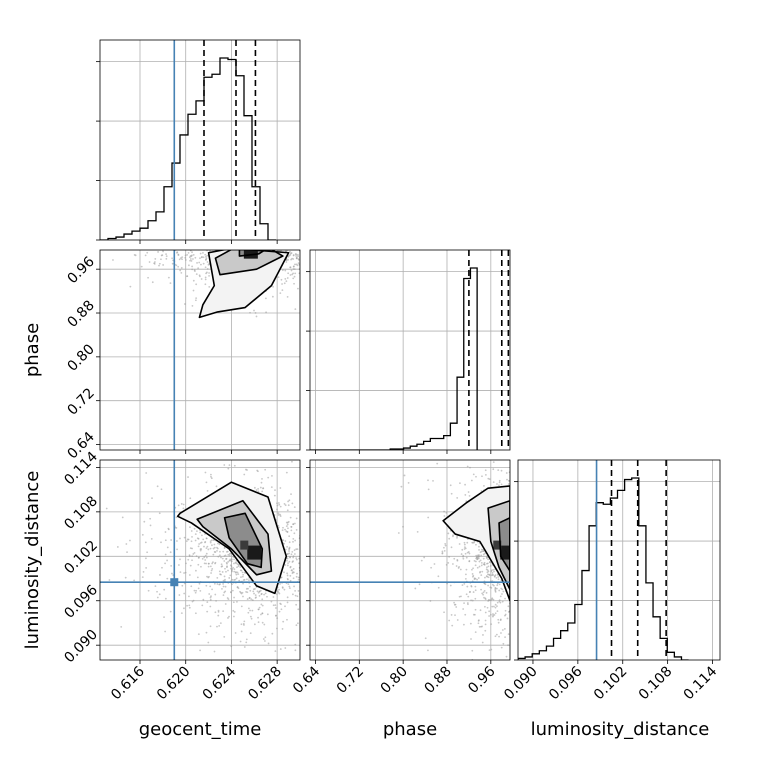 The height and width of the screenshot is (760, 760). Describe the element at coordinates (437, 680) in the screenshot. I see `x-tick-label: 0.88` at that location.